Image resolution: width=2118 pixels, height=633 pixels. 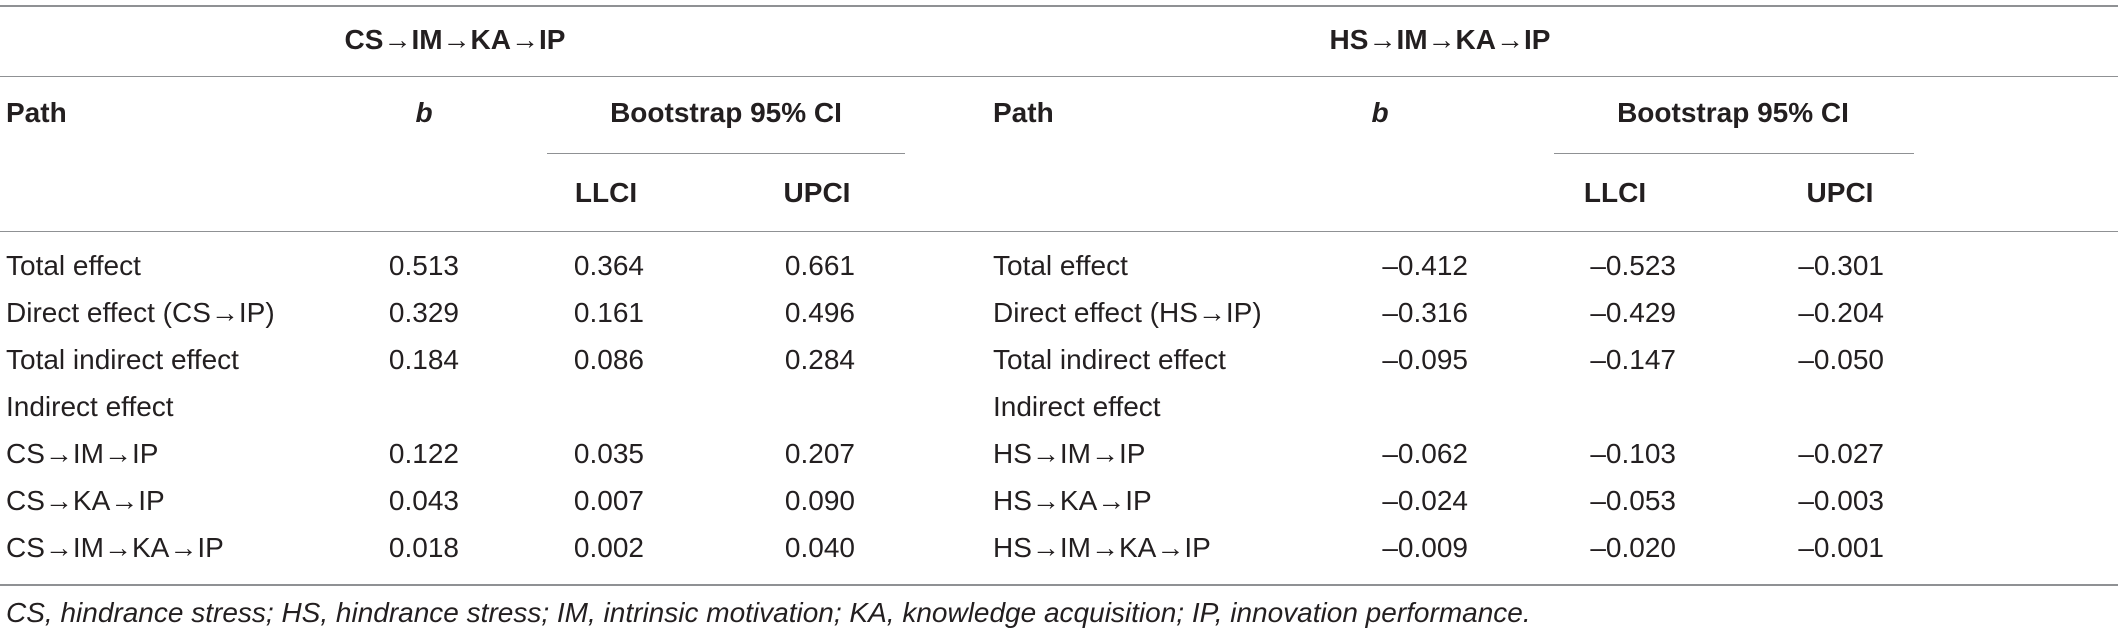 What do you see at coordinates (1425, 359) in the screenshot?
I see `row-b: –0.095` at bounding box center [1425, 359].